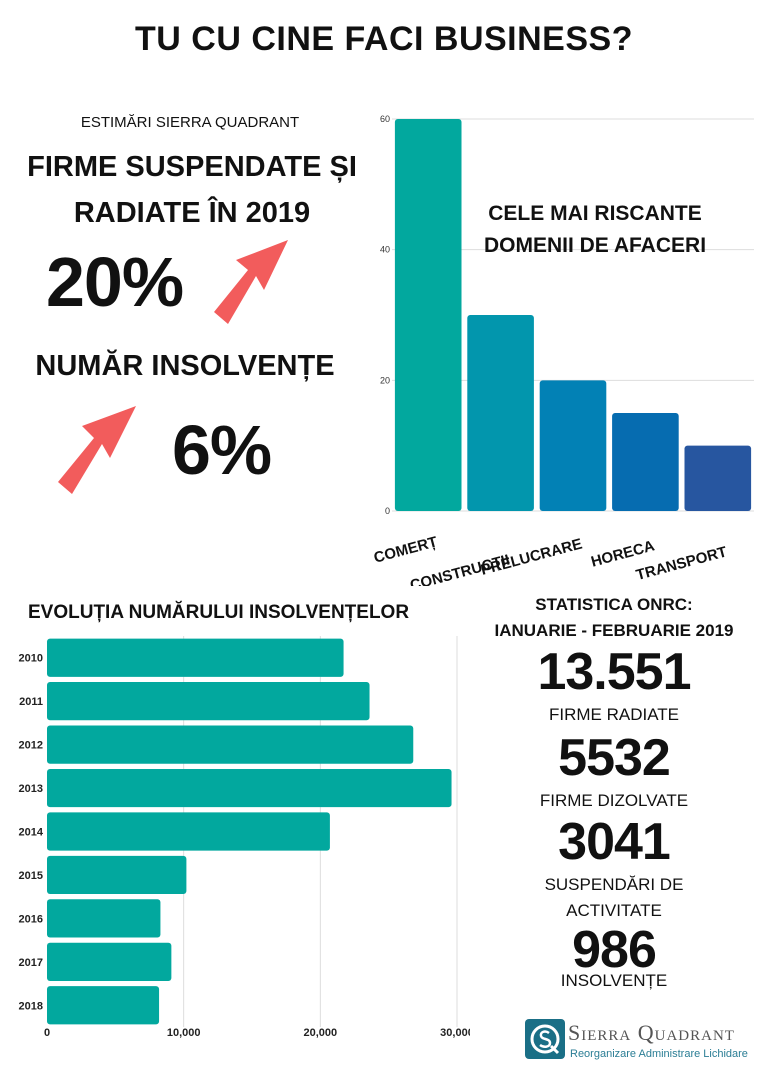 The image size is (768, 1086). What do you see at coordinates (31, 876) in the screenshot?
I see `hchart-year-label: 2015` at bounding box center [31, 876].